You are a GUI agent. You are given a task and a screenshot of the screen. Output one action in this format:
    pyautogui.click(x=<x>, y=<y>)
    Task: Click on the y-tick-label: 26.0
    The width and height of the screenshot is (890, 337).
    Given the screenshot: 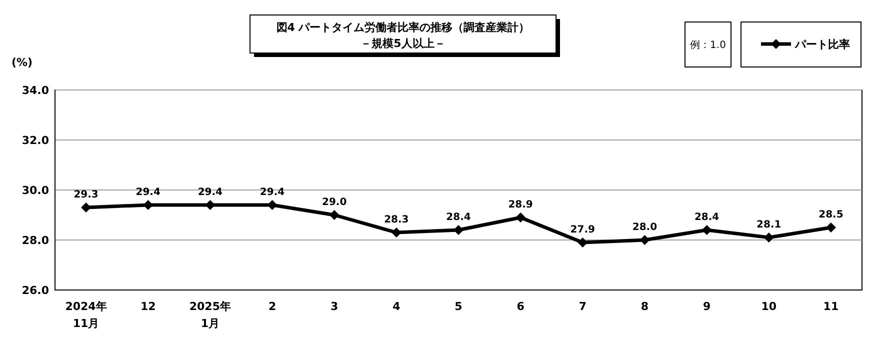 What is the action you would take?
    pyautogui.click(x=36, y=290)
    